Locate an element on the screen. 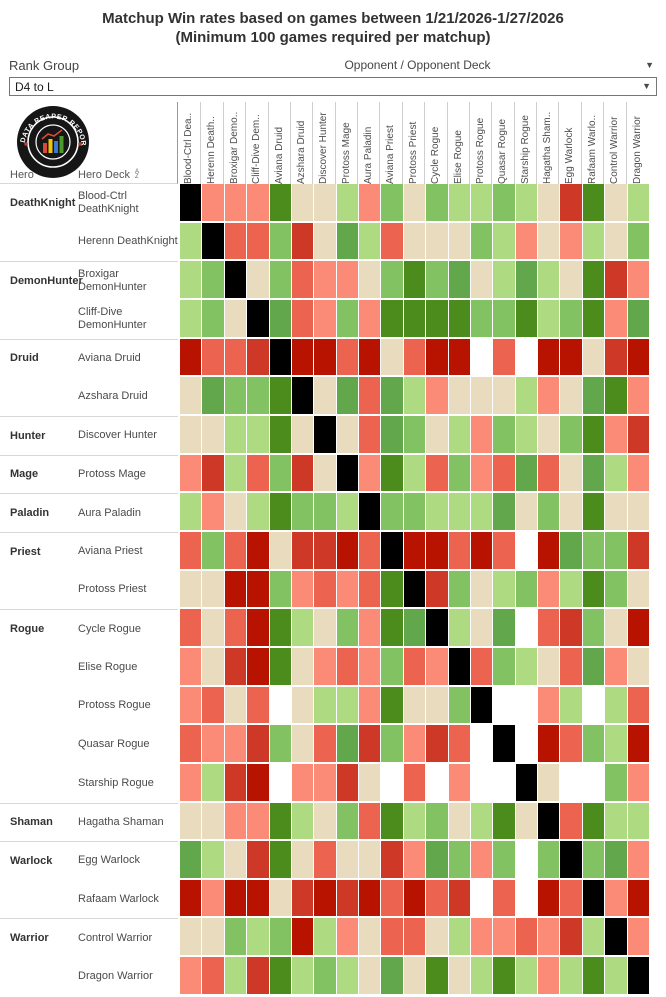 The width and height of the screenshot is (666, 997). hero-deck-label: Control Warrior is located at coordinates (128, 937).